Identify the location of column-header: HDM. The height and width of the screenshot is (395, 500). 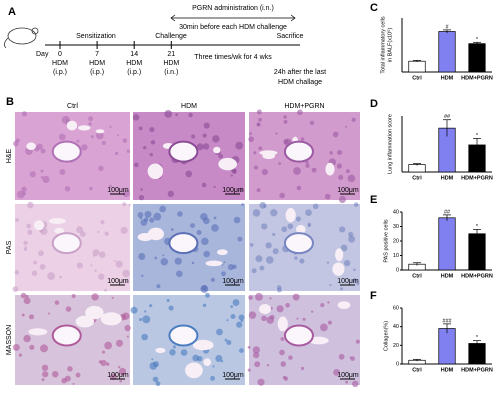
(189, 106).